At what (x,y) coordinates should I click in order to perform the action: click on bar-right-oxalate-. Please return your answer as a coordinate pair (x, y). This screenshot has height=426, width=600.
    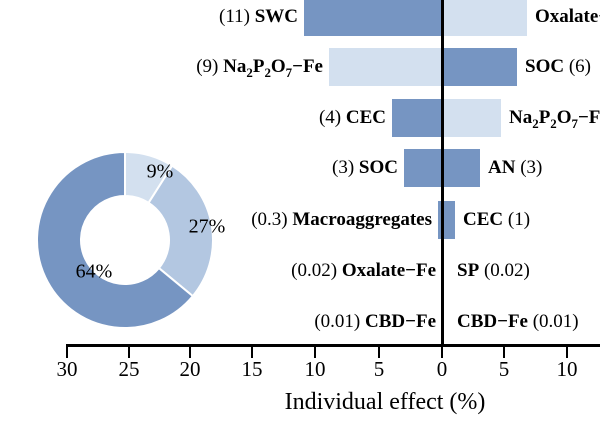
    Looking at the image, I should click on (484, 18).